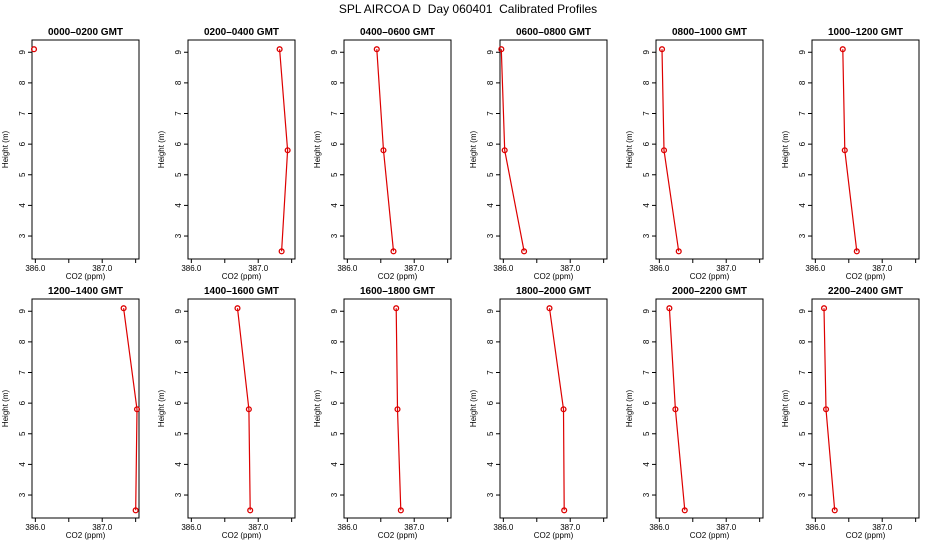 This screenshot has height=540, width=936. Describe the element at coordinates (709, 32) in the screenshot. I see `panel-title: 0800–1000 GMT` at that location.